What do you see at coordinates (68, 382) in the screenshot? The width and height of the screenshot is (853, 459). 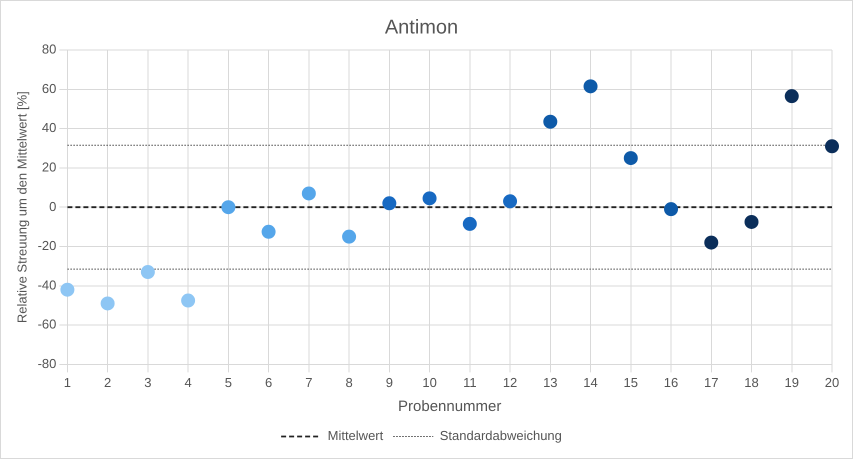 I see `x-tick-label: 1` at bounding box center [68, 382].